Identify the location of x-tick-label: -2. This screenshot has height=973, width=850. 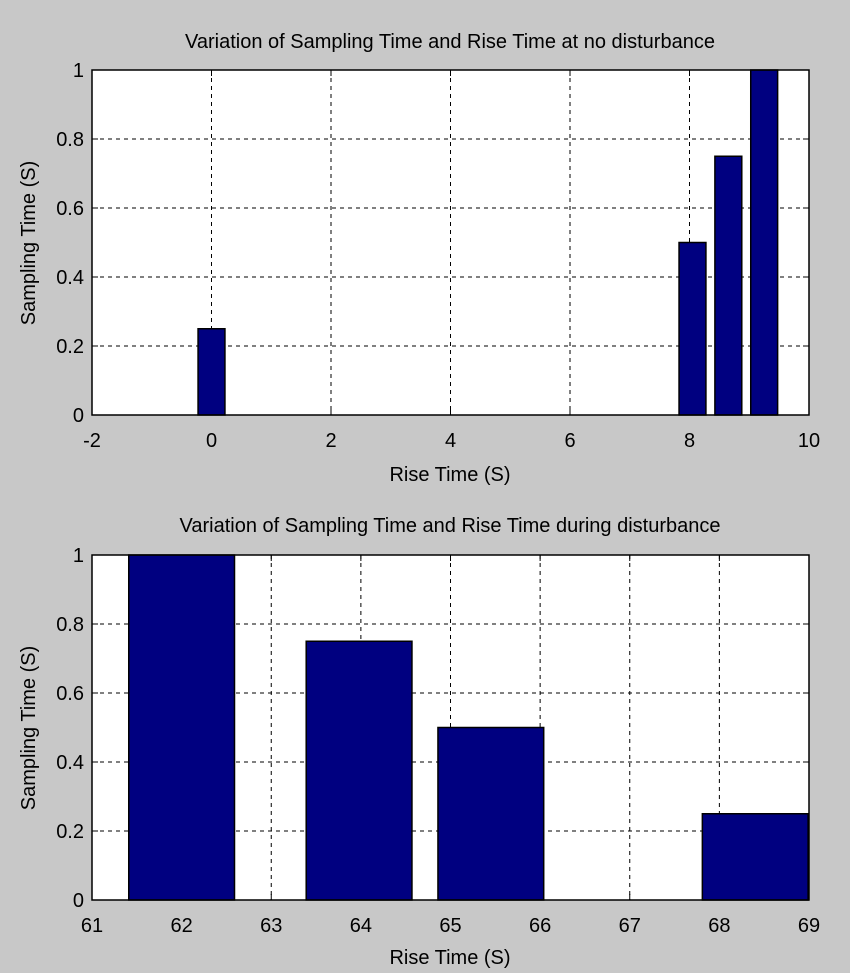
(92, 441).